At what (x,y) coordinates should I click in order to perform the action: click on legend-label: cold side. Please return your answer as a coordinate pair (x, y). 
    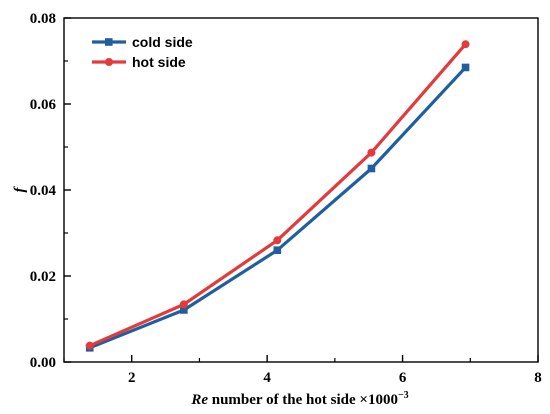
    Looking at the image, I should click on (162, 42).